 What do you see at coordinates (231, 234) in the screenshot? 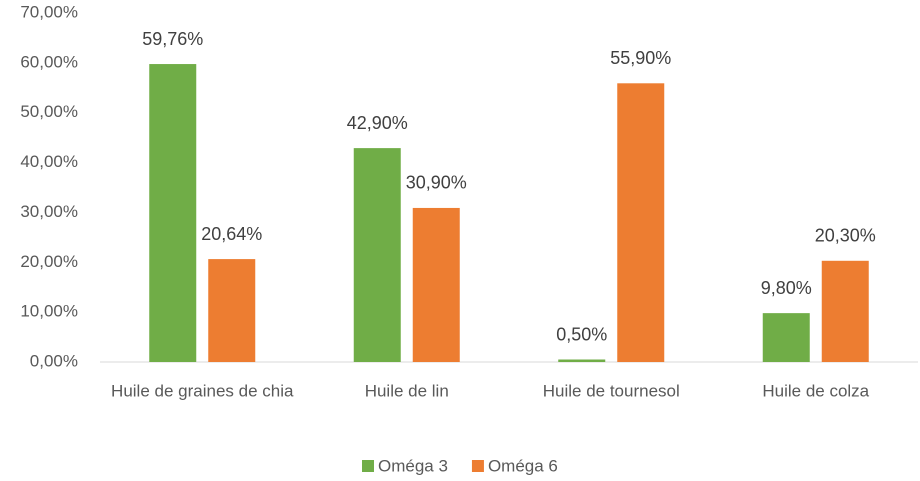
I see `value-label: 20,64%` at bounding box center [231, 234].